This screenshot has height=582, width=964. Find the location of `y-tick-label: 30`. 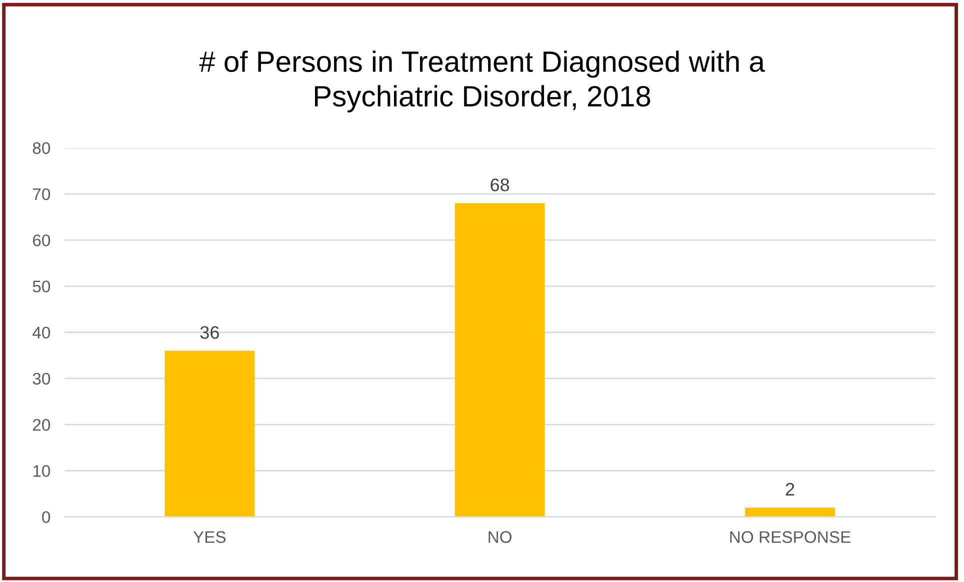

y-tick-label: 30 is located at coordinates (41, 378).